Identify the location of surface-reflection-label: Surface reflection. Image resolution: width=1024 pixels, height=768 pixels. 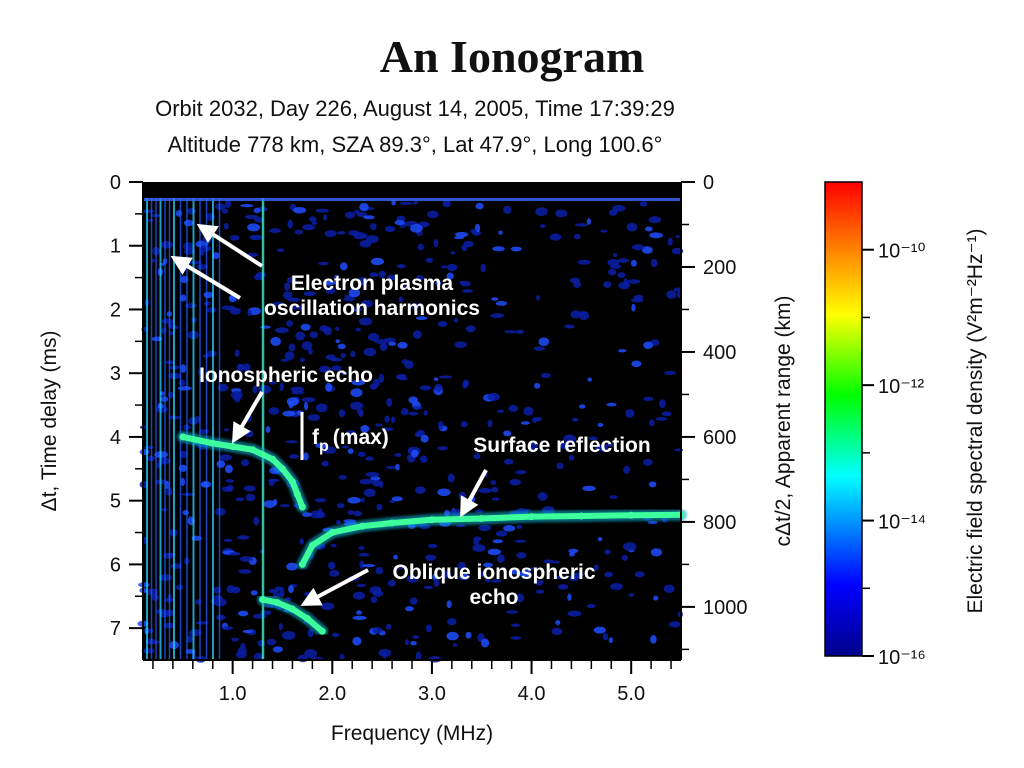
(561, 445).